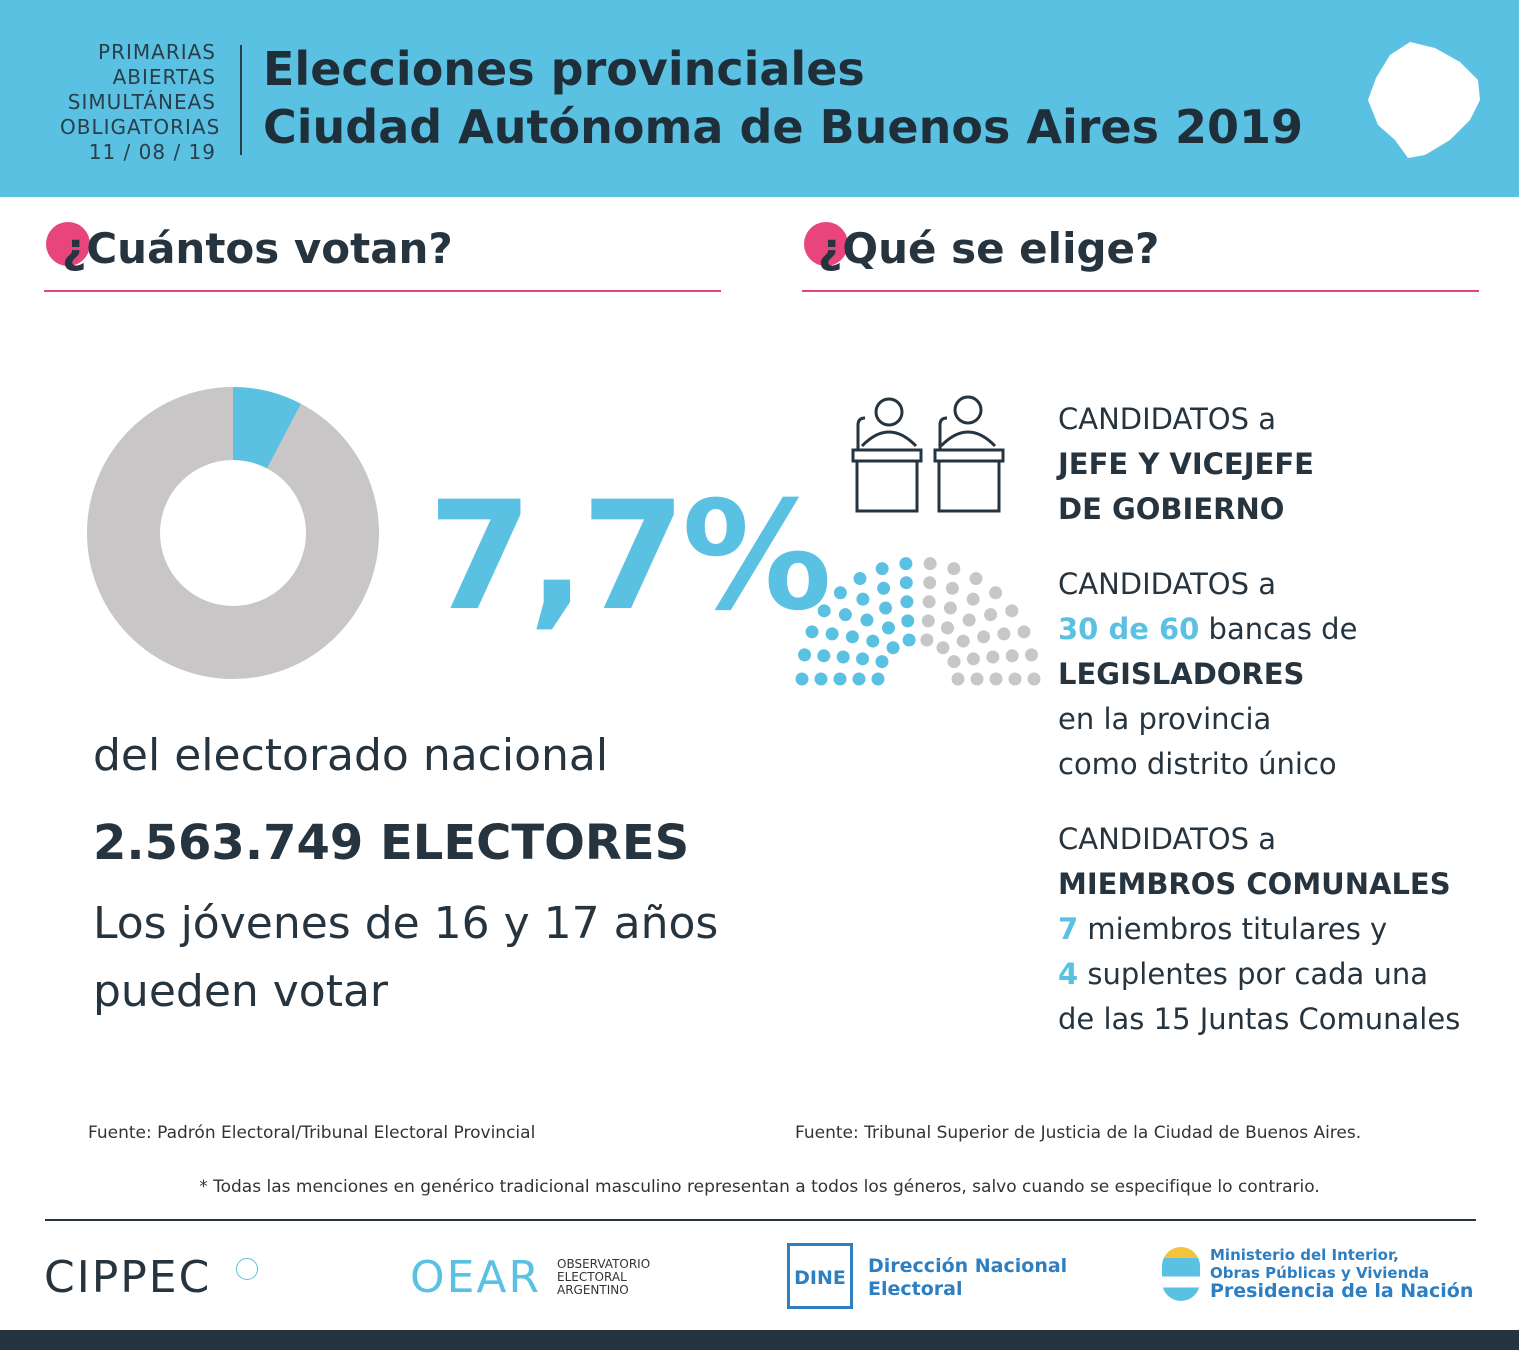 This screenshot has width=1519, height=1350. What do you see at coordinates (1207, 764) in the screenshot?
I see `text-line: como distrito único` at bounding box center [1207, 764].